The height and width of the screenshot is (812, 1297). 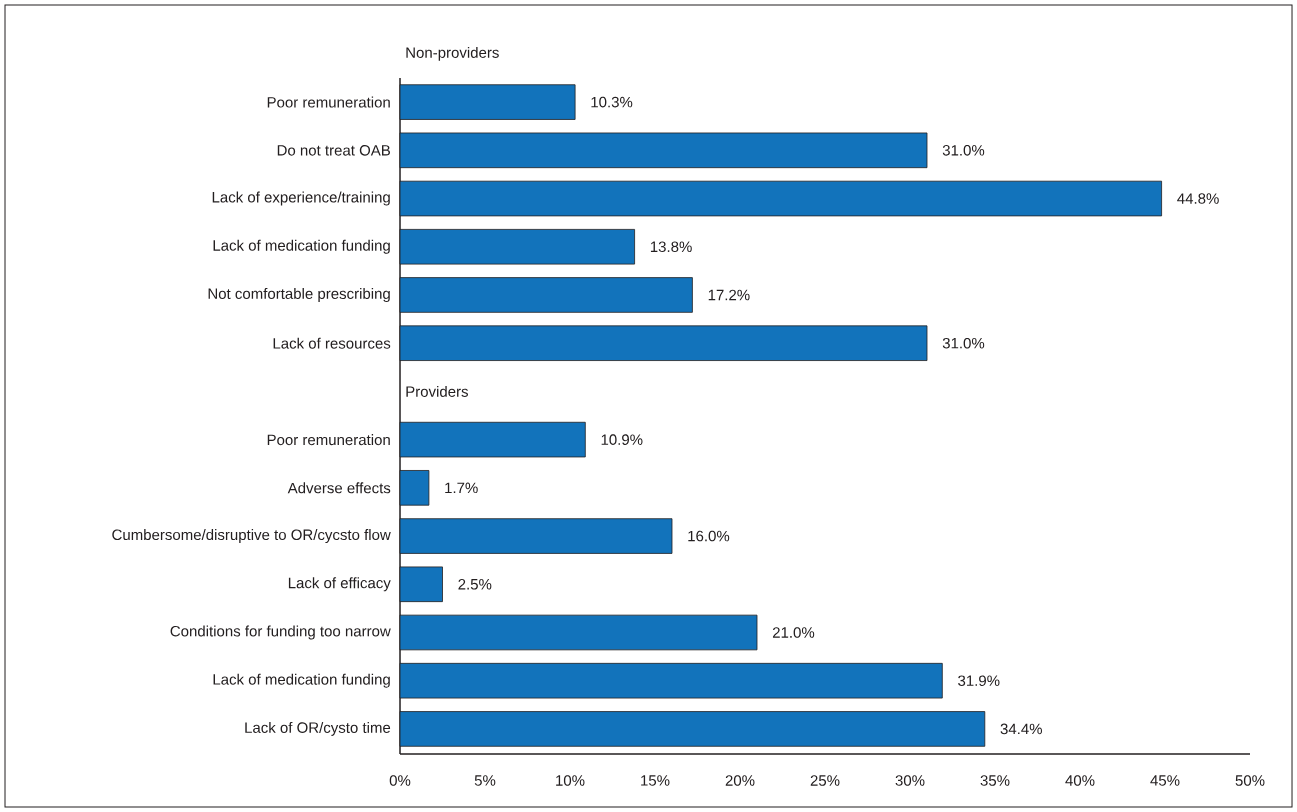 I want to click on text: Non-providers, so click(x=452, y=53).